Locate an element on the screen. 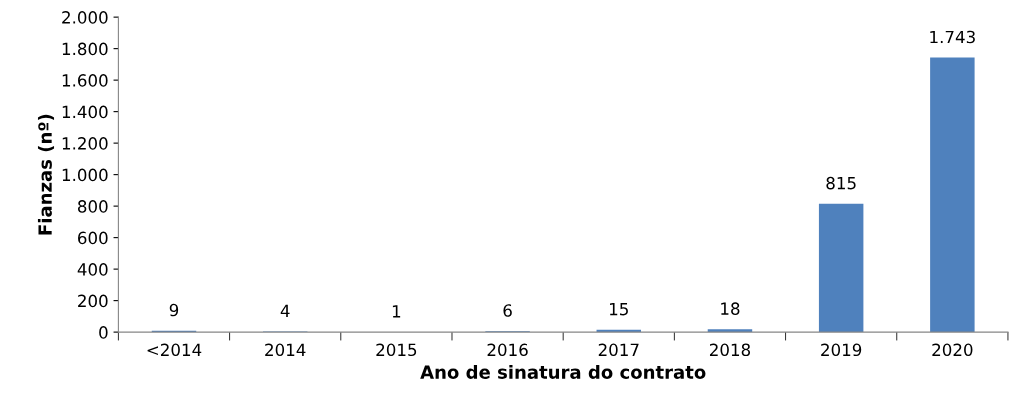  data-label: 9 is located at coordinates (174, 310).